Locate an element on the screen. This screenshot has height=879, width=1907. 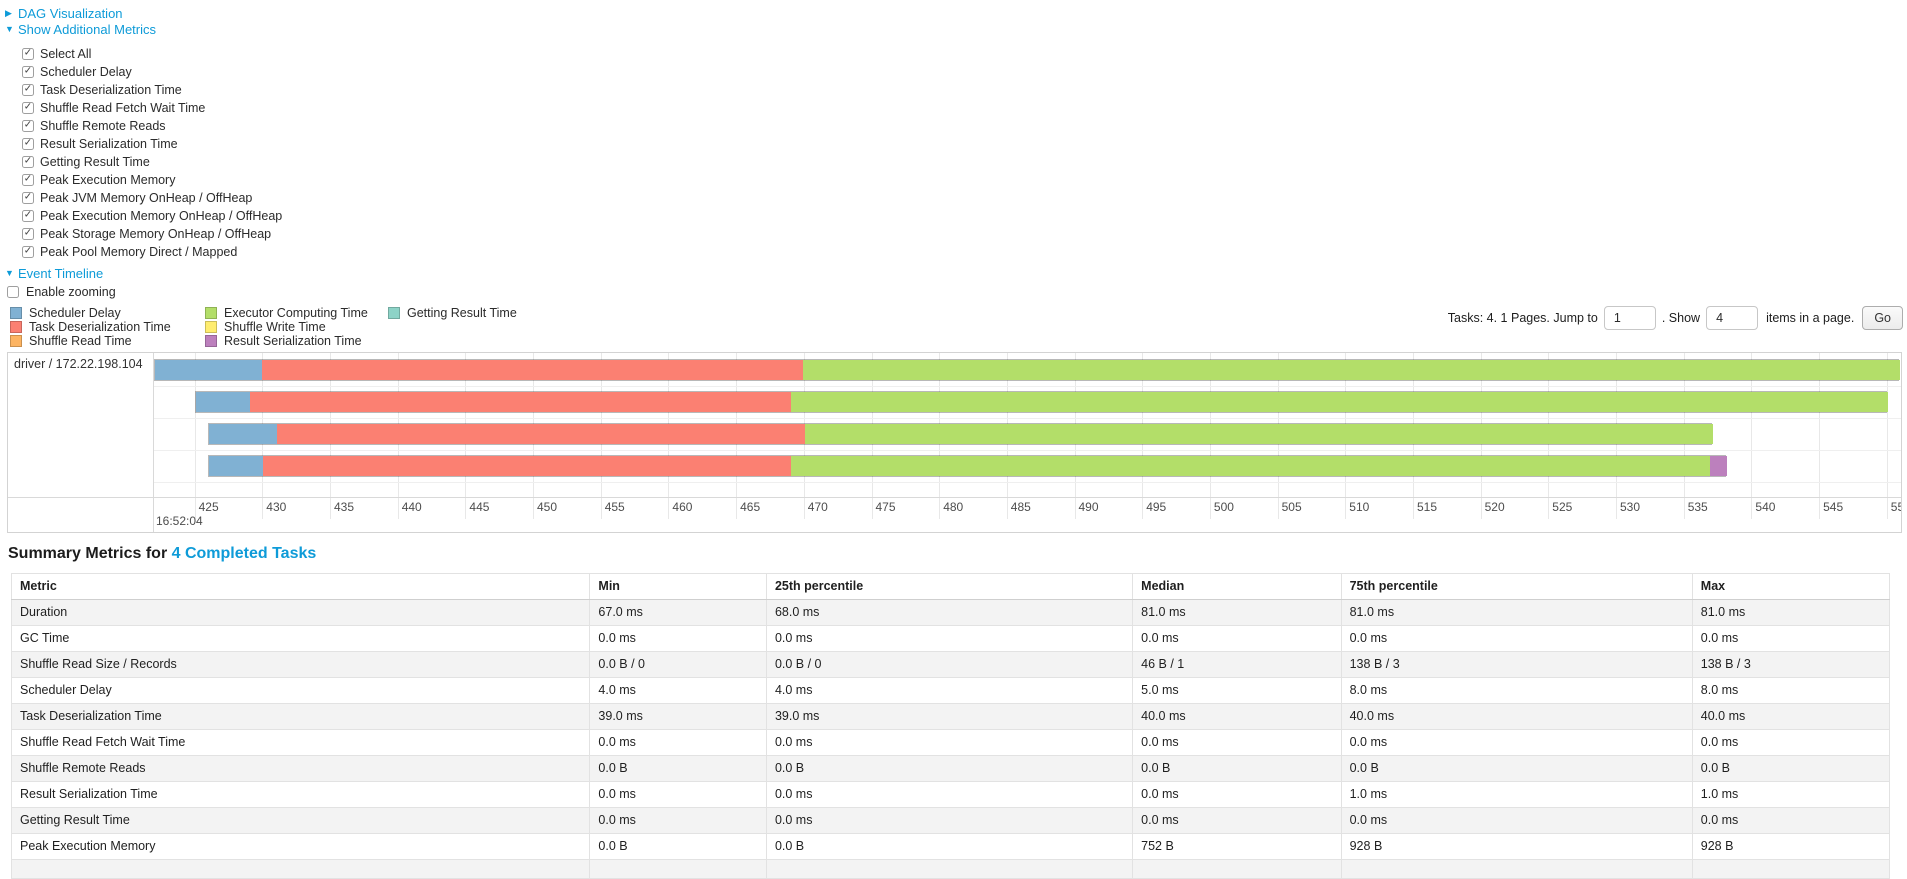
completed-tasks-link: 4 Completed Tasks is located at coordinates (244, 553).